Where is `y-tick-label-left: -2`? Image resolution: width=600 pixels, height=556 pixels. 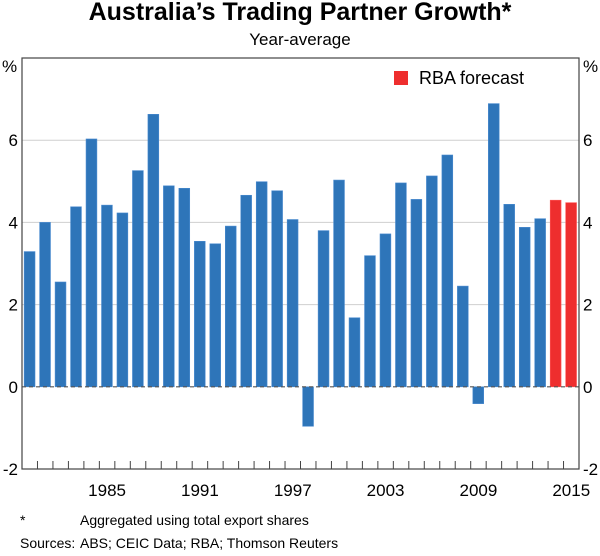 y-tick-label-left: -2 is located at coordinates (10, 469).